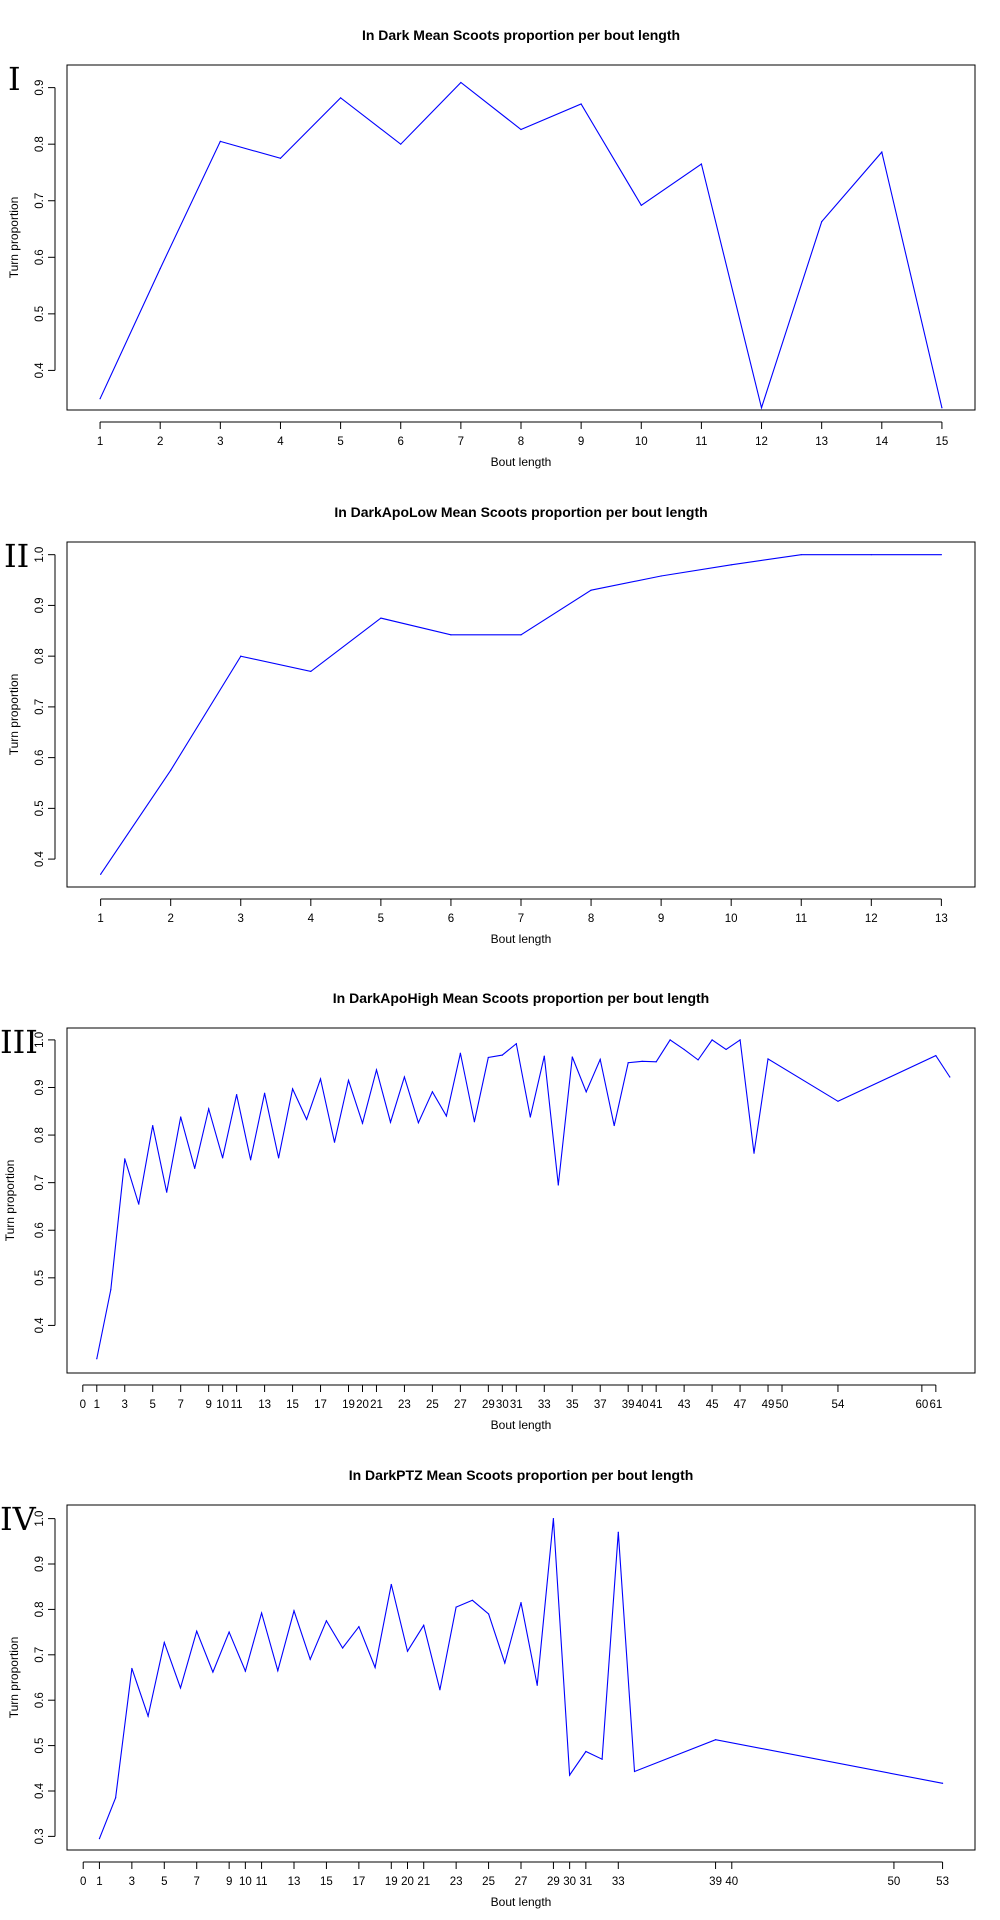 The width and height of the screenshot is (1000, 1920). What do you see at coordinates (502, 1405) in the screenshot?
I see `x-tick-label: 30` at bounding box center [502, 1405].